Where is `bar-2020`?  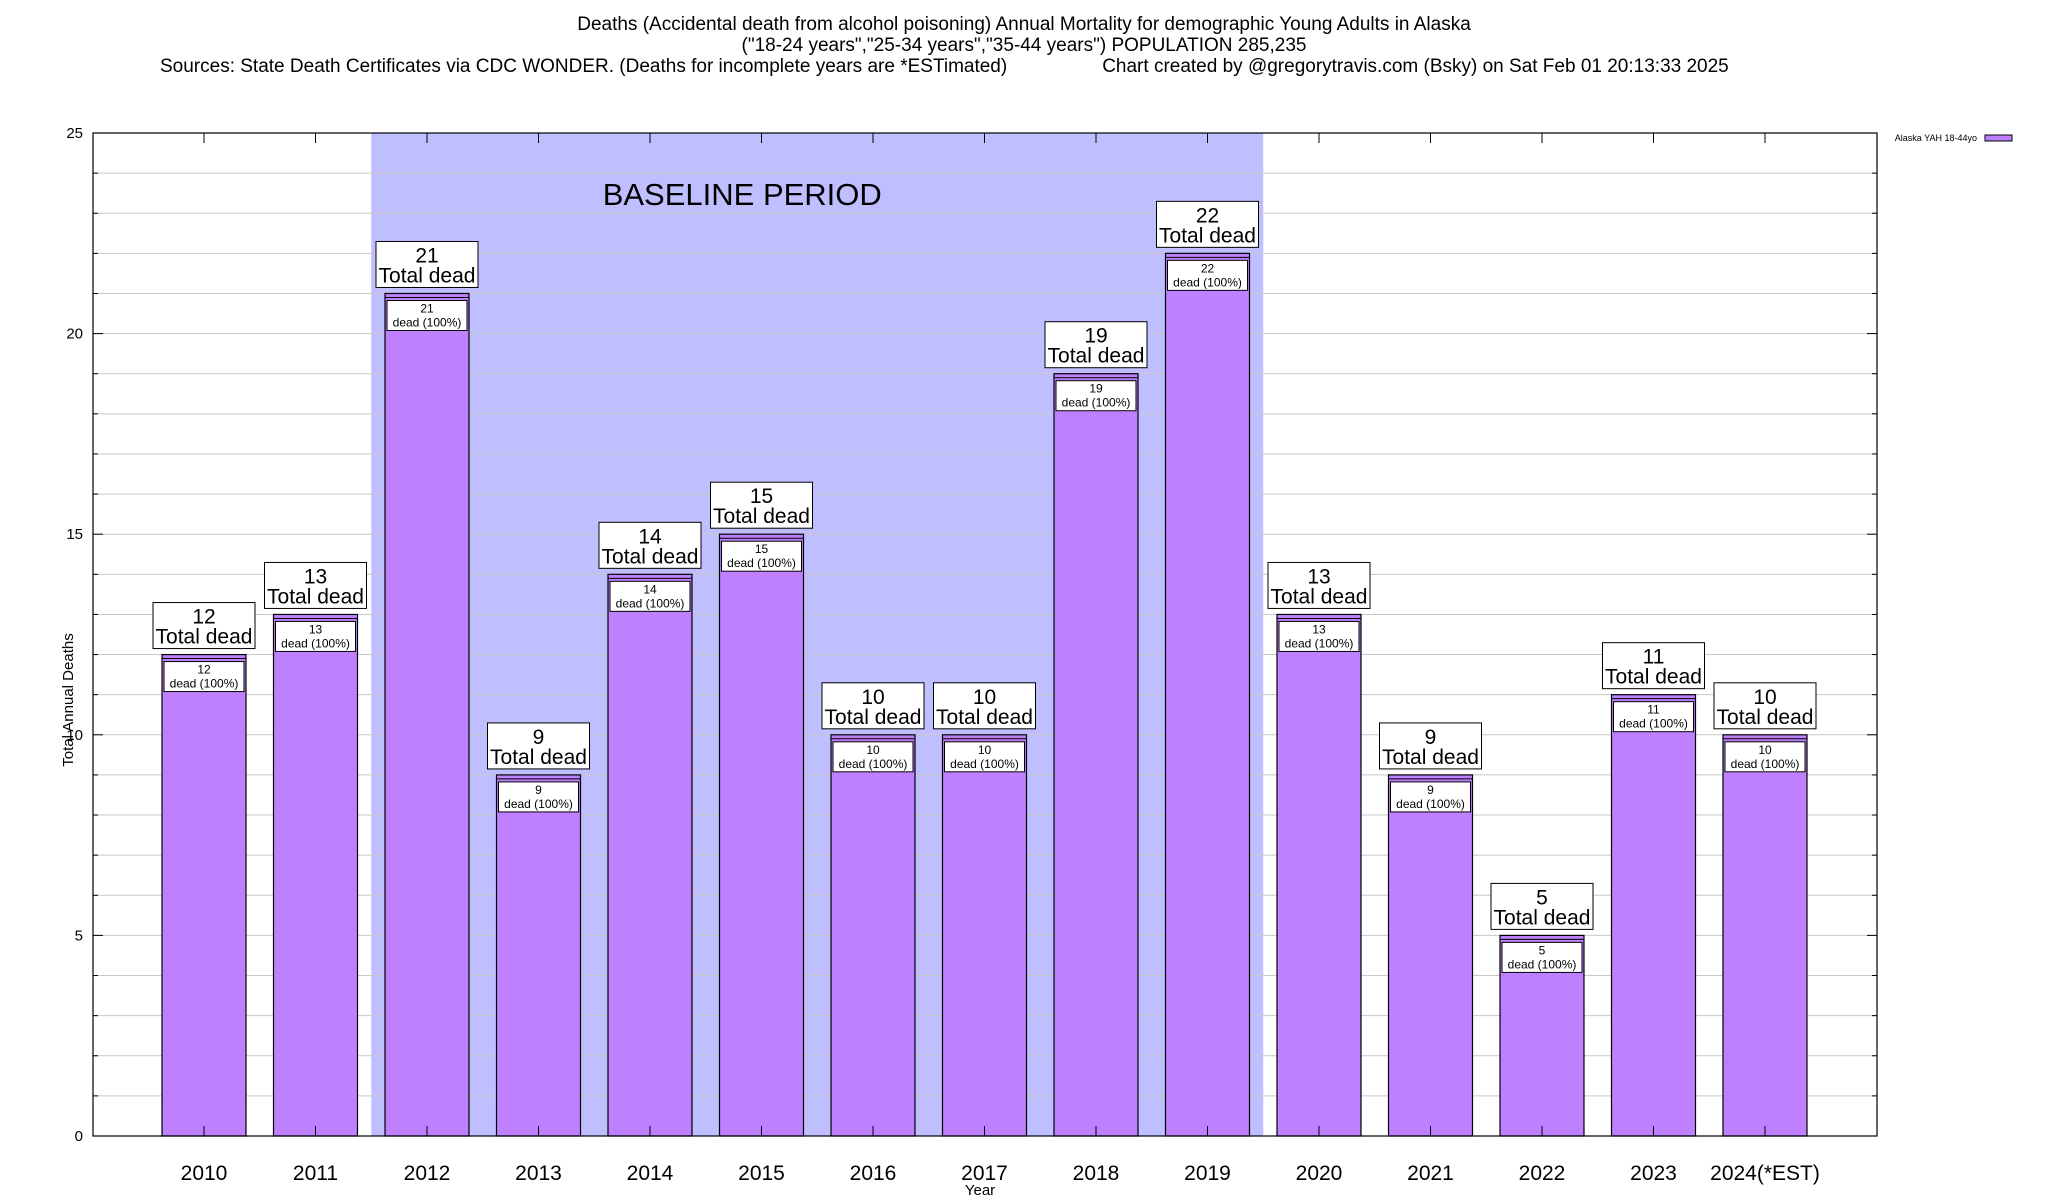
bar-2020 is located at coordinates (1319, 875).